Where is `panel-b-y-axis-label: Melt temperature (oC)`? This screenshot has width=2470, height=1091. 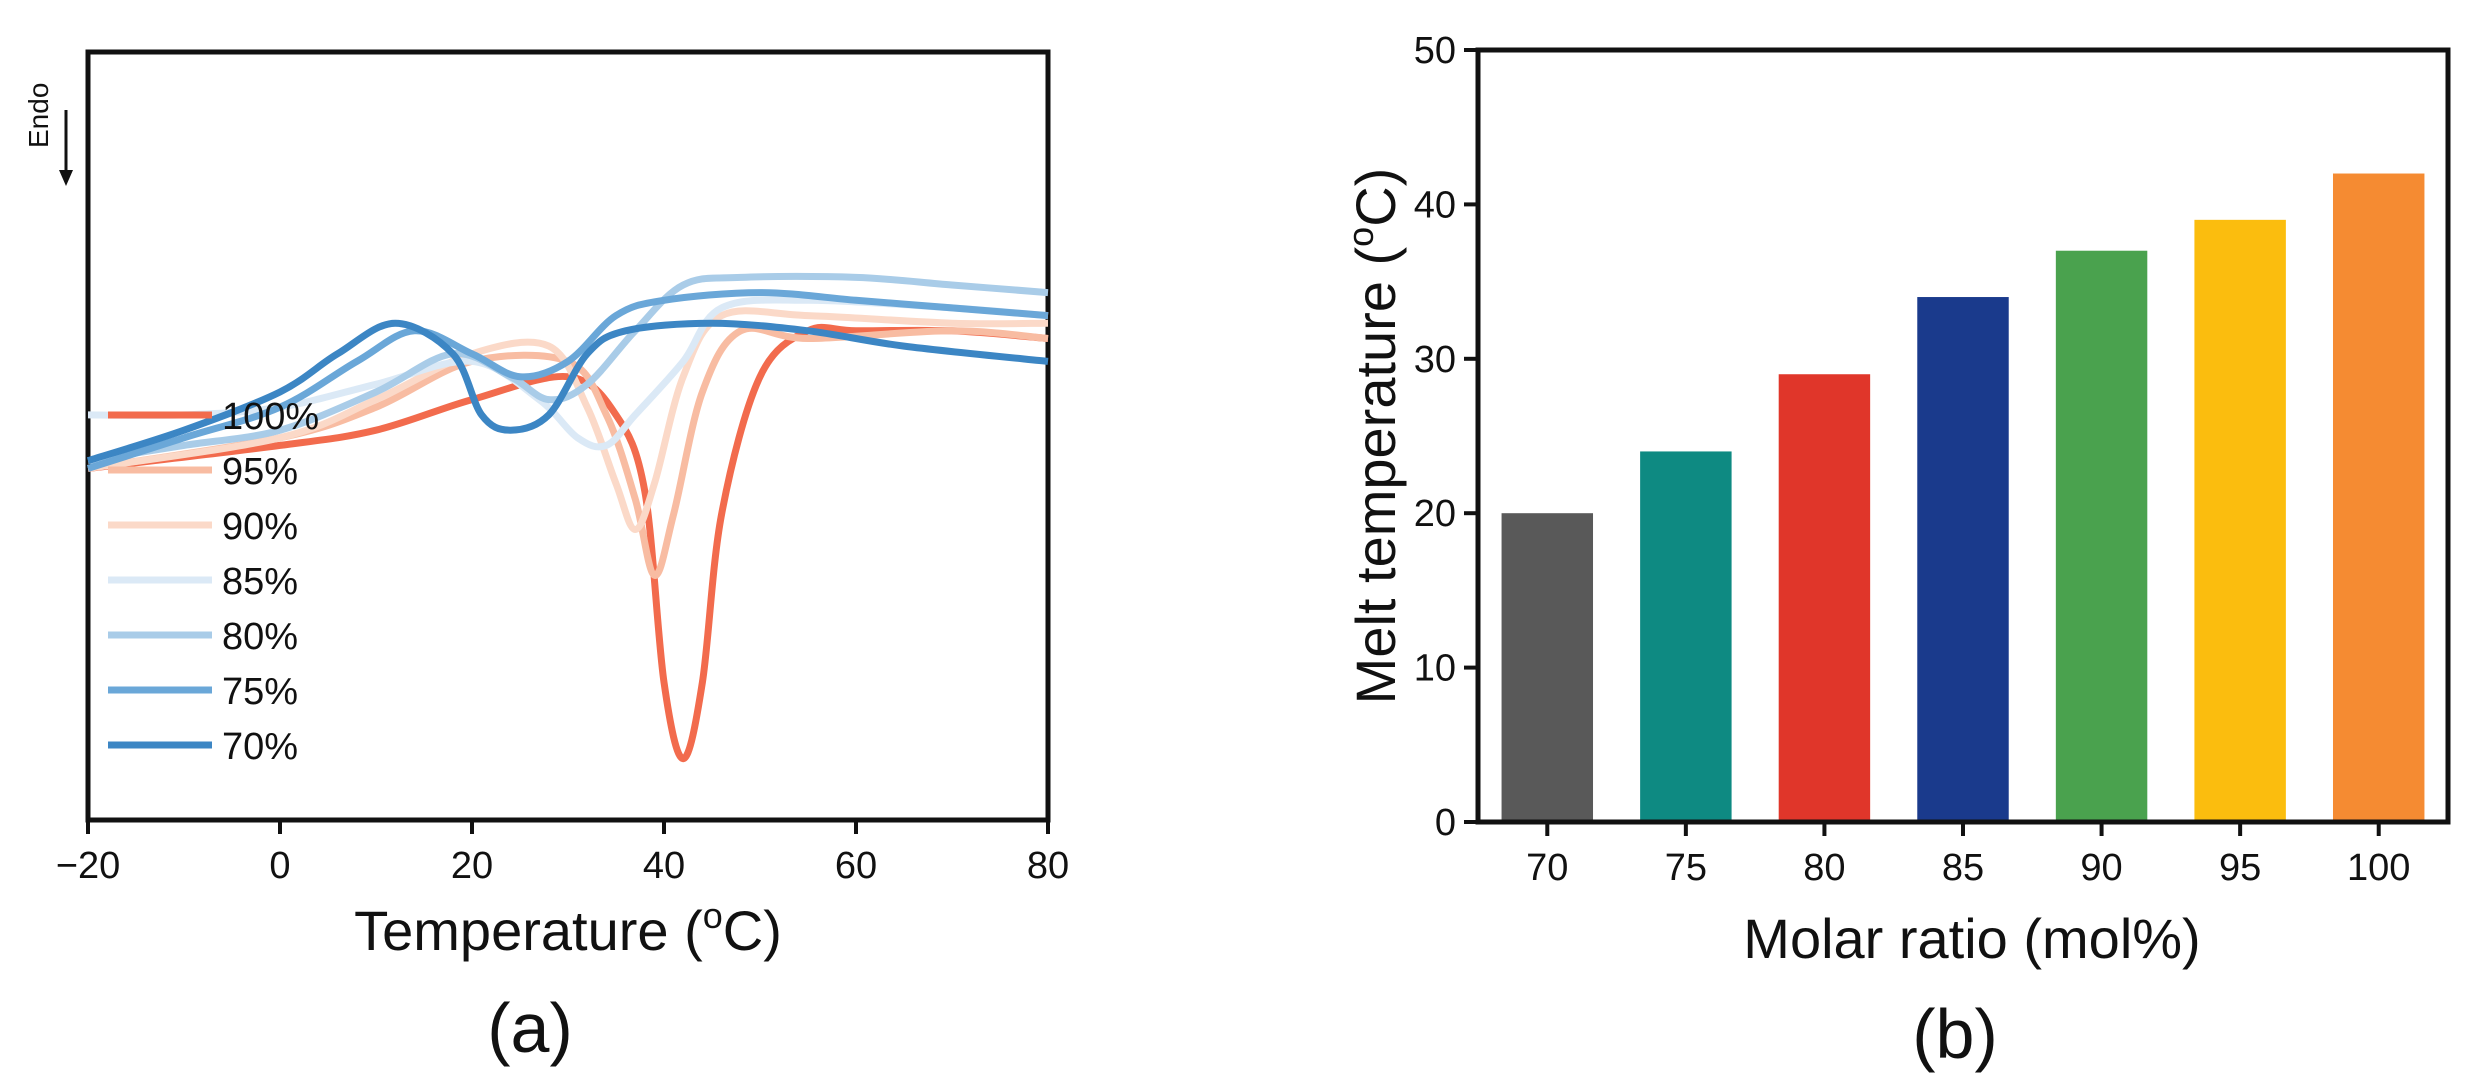 panel-b-y-axis-label: Melt temperature (oC) is located at coordinates (1373, 436).